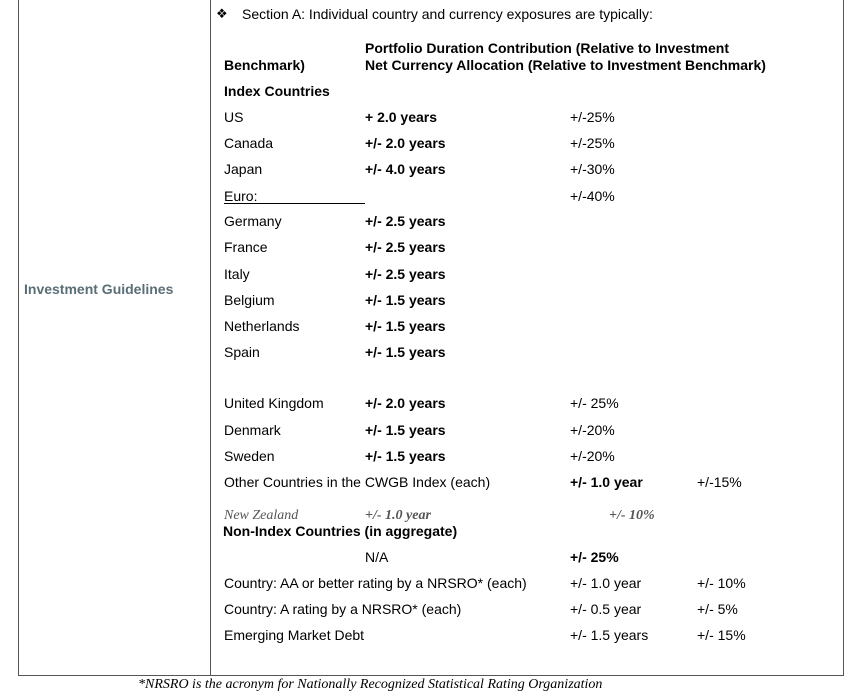 Image resolution: width=868 pixels, height=699 pixels. What do you see at coordinates (294, 635) in the screenshot?
I see `non-index-row-label: Emerging Market Debt` at bounding box center [294, 635].